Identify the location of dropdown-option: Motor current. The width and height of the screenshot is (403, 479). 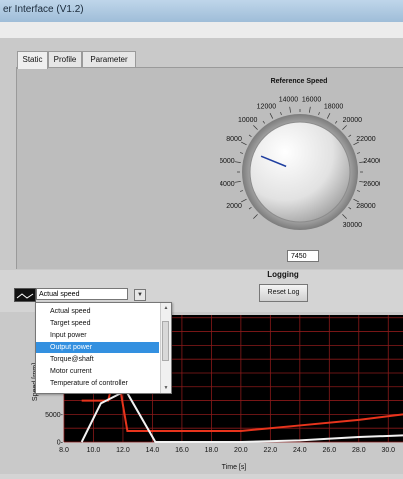
(71, 371).